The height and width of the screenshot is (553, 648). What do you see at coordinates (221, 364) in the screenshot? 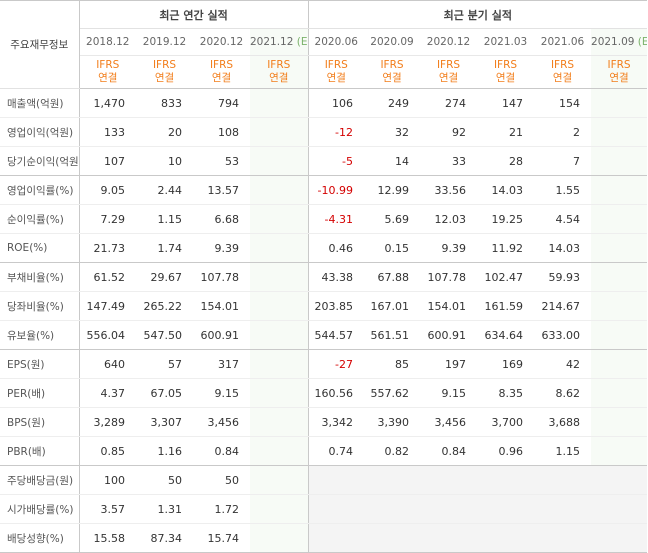
I see `value-cell: 317` at bounding box center [221, 364].